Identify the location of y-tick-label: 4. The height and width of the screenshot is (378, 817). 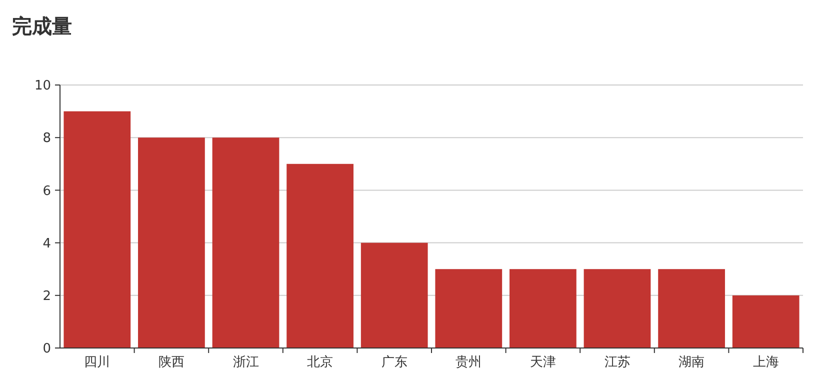
(46, 244).